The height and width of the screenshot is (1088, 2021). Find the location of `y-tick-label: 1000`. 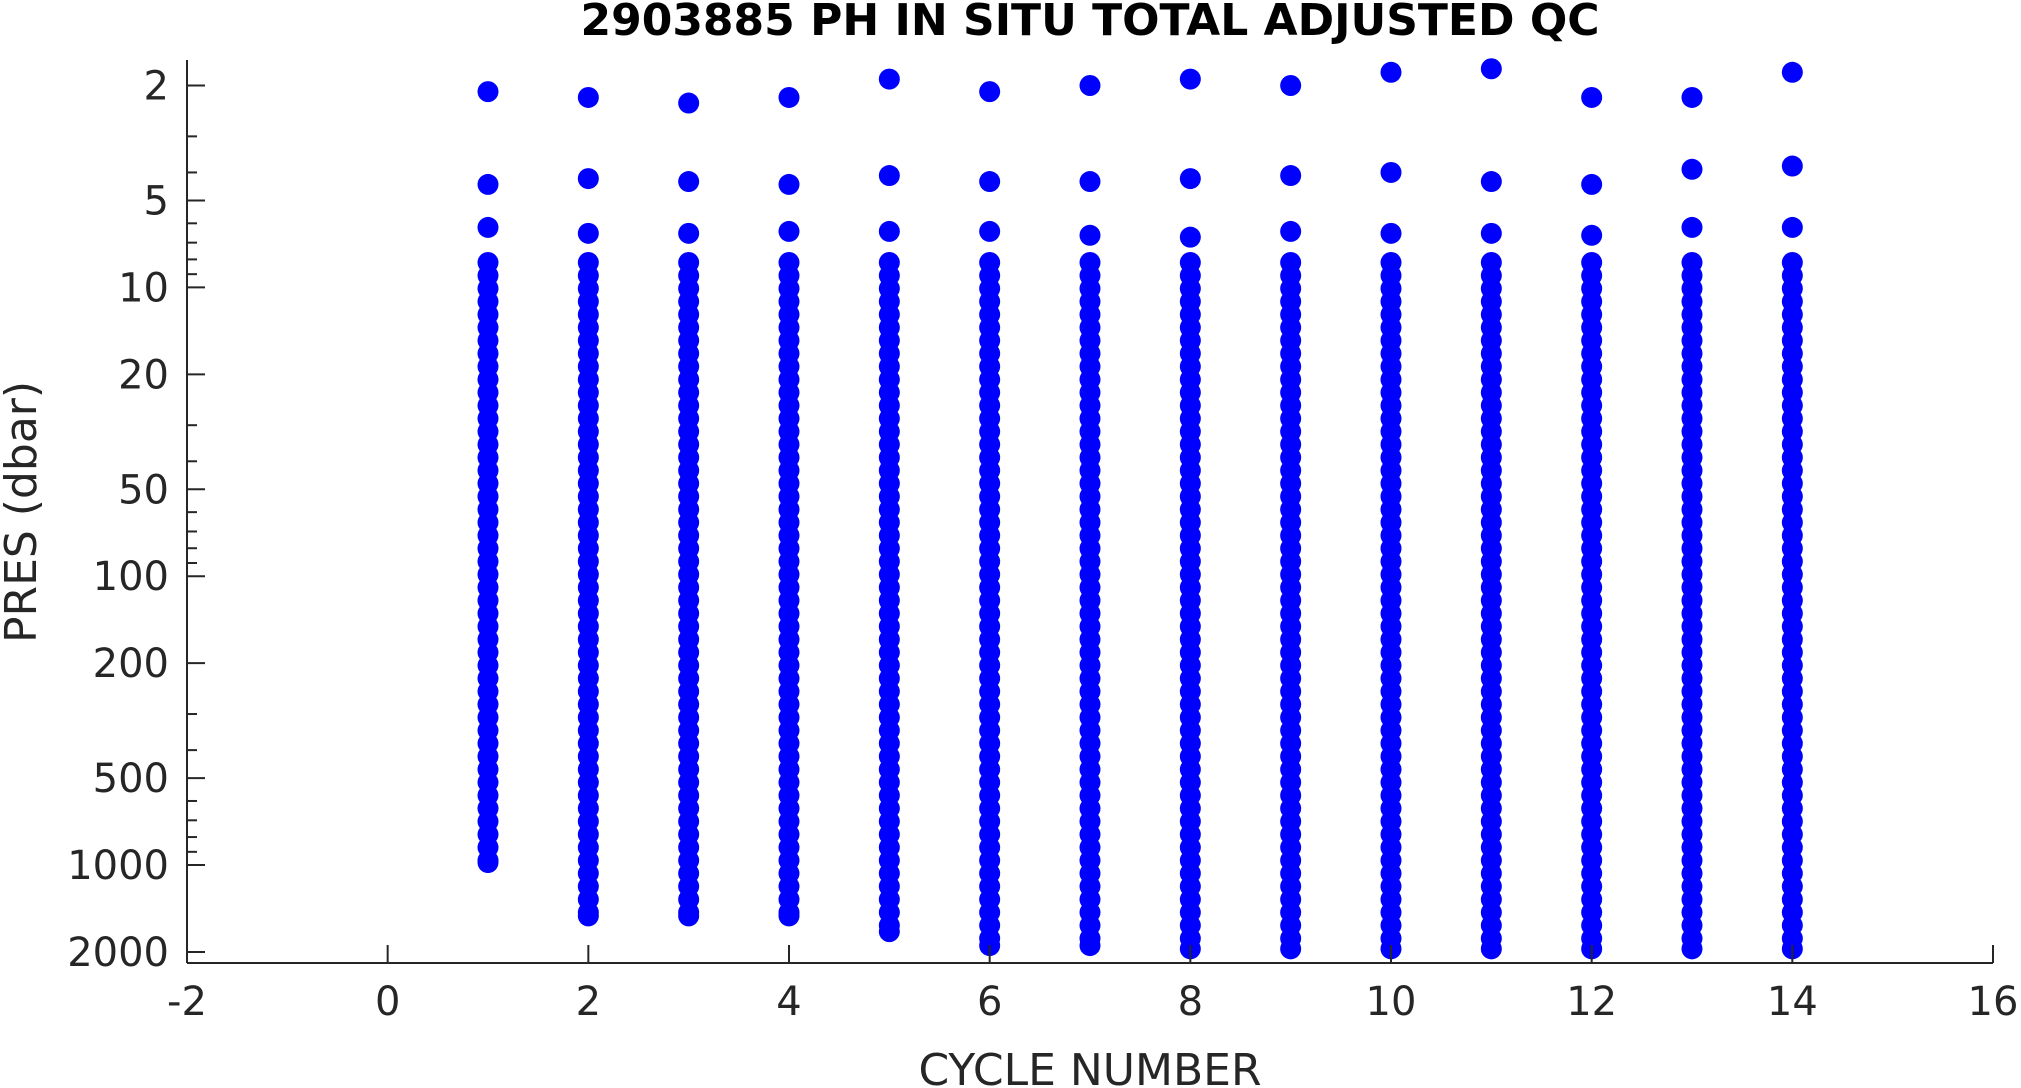

y-tick-label: 1000 is located at coordinates (118, 866).